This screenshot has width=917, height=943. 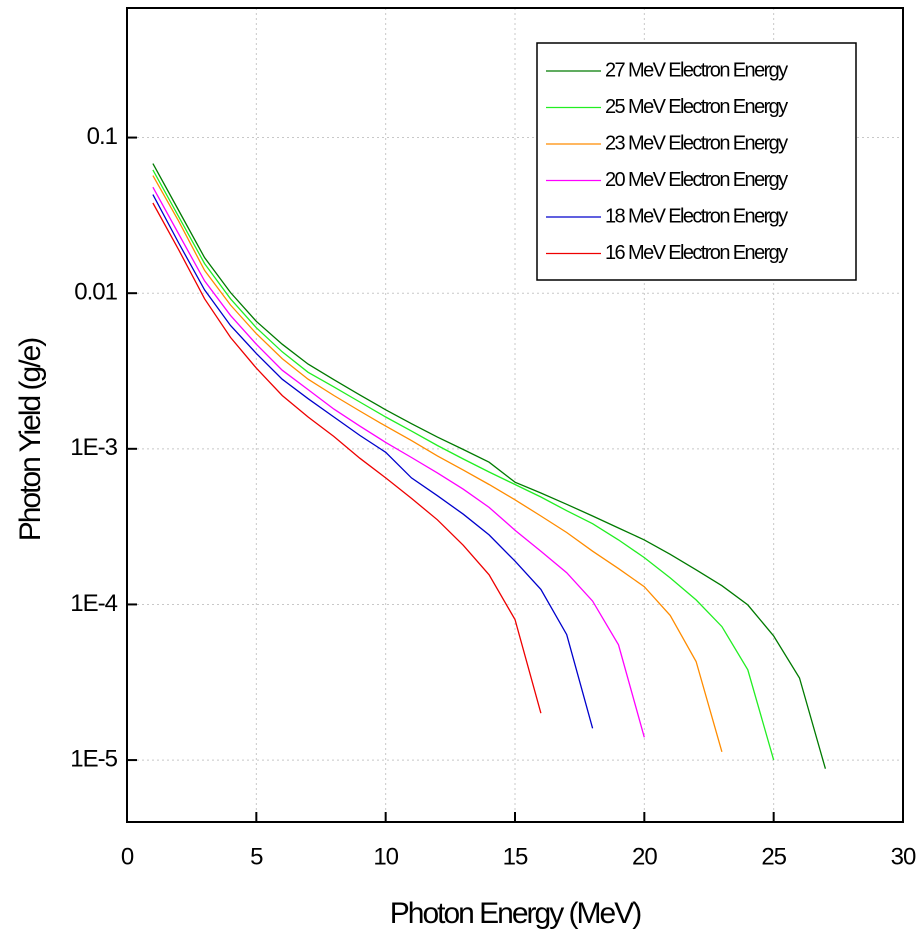 I want to click on x-tick-label: 15, so click(x=515, y=856).